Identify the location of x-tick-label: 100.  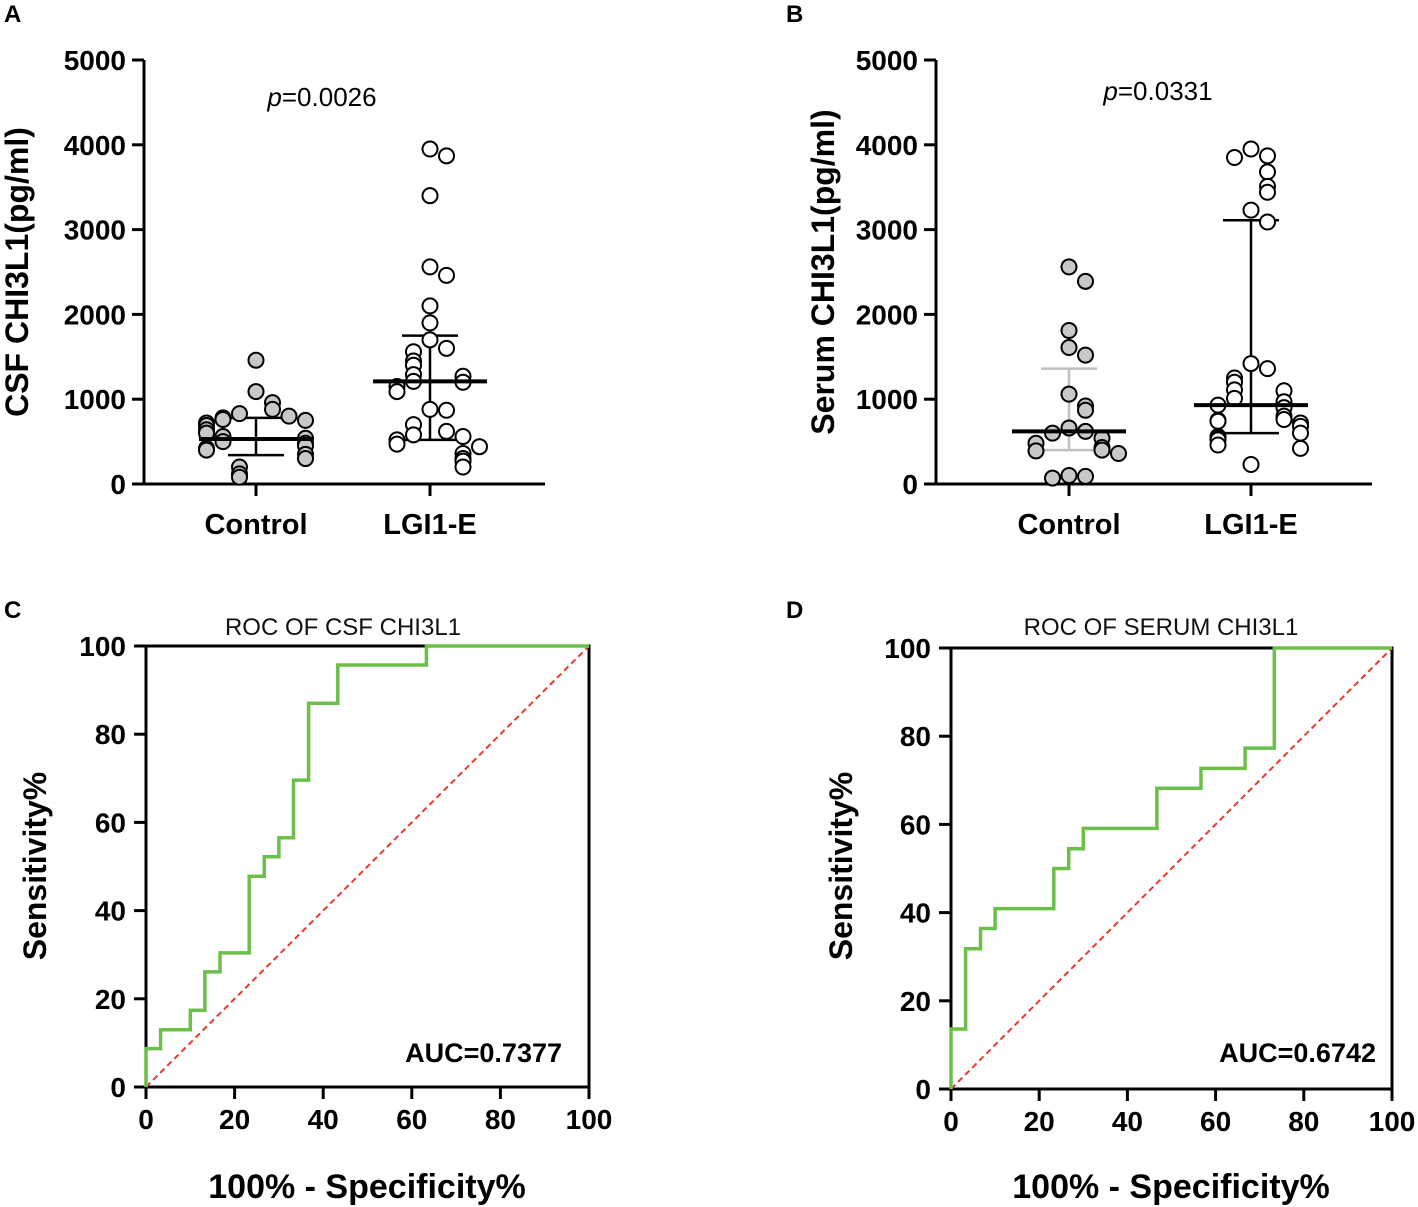
(1392, 1121).